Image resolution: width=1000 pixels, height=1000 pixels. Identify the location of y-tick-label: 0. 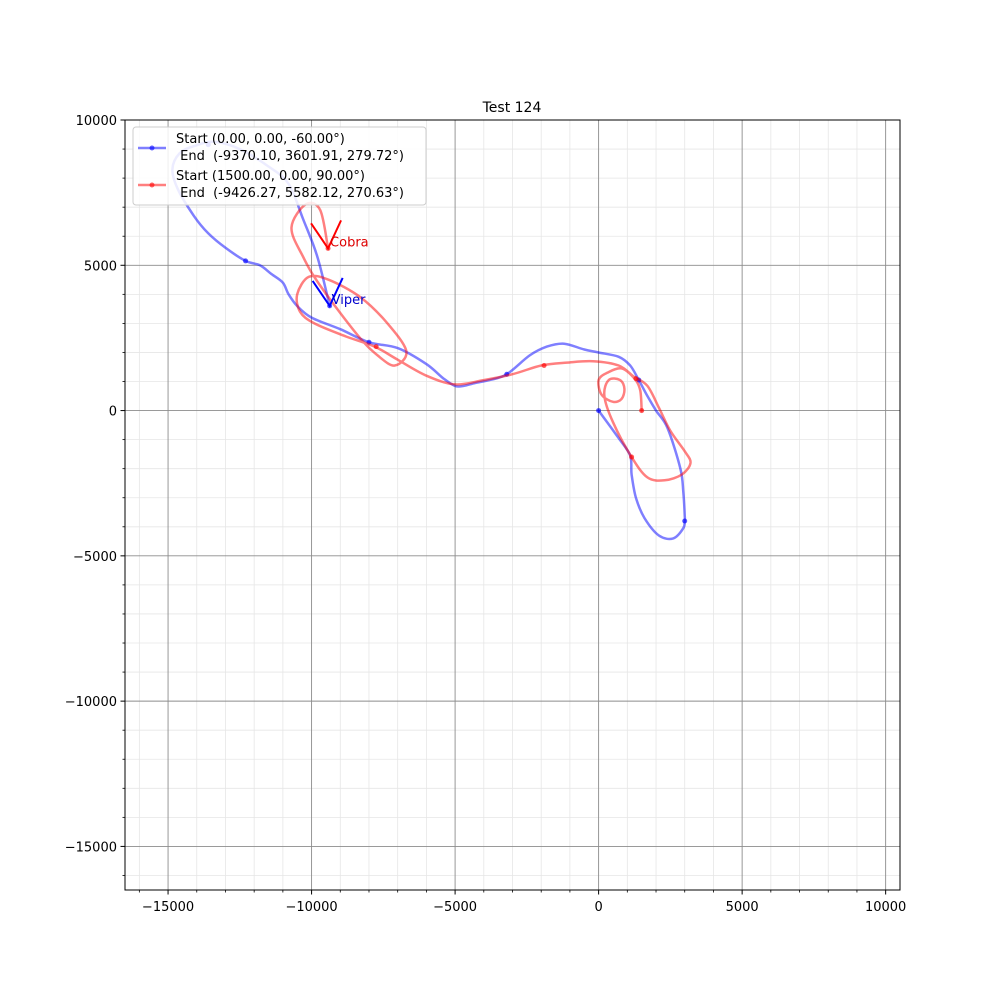
(113, 412).